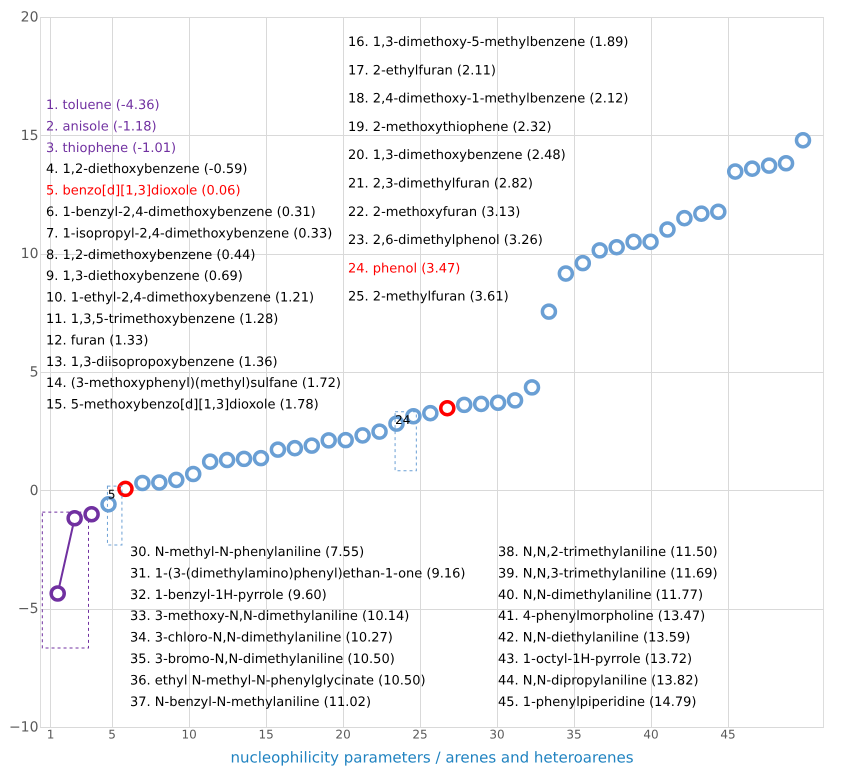 The image size is (853, 773). Describe the element at coordinates (432, 757) in the screenshot. I see `x-axis-title: nucleophilicity parameters / arenes and heteroarenes` at that location.